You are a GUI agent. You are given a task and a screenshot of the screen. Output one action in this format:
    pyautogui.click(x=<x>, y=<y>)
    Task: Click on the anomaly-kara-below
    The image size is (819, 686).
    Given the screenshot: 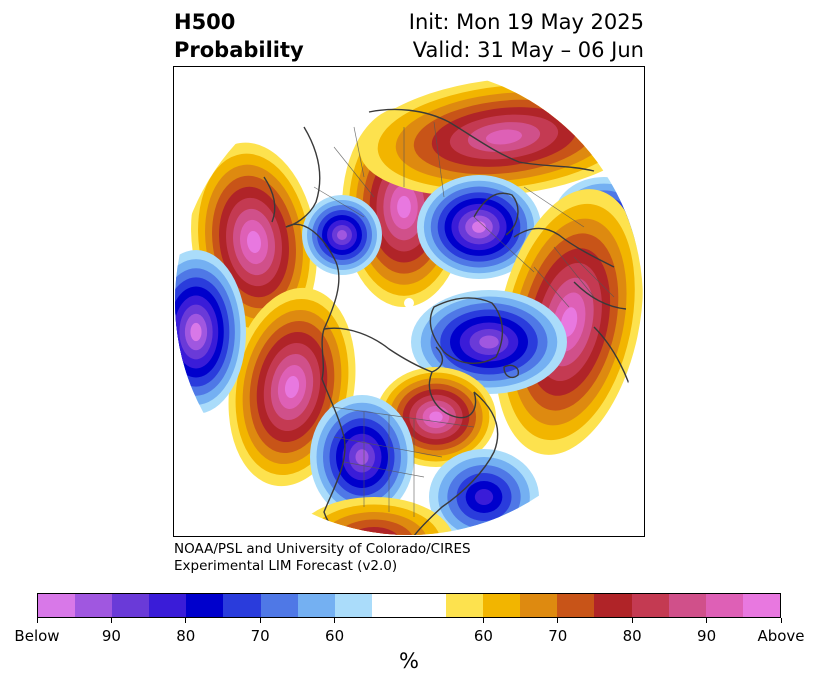 What is the action you would take?
    pyautogui.click(x=479, y=227)
    